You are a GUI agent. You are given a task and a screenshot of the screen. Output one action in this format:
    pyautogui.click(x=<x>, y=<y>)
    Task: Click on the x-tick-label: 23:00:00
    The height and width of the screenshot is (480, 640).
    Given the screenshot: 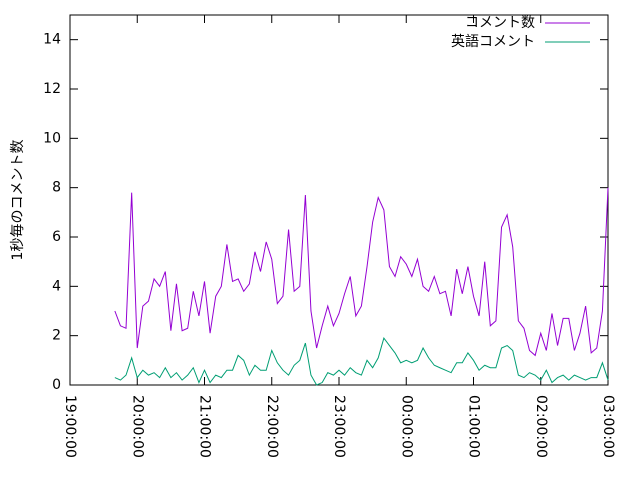 What is the action you would take?
    pyautogui.click(x=339, y=426)
    